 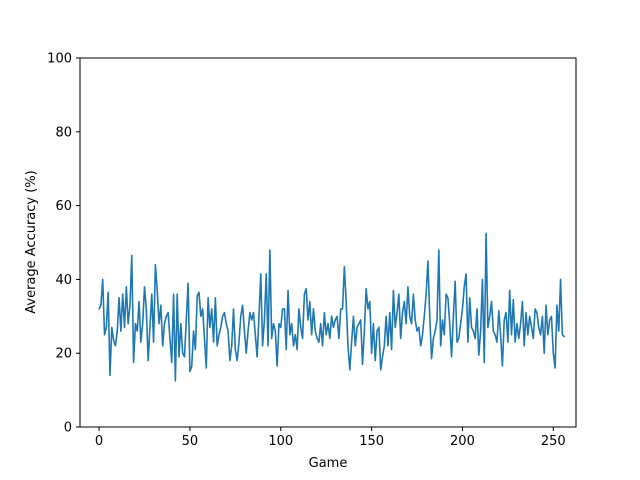 What do you see at coordinates (462, 441) in the screenshot?
I see `x-tick-label: 200` at bounding box center [462, 441].